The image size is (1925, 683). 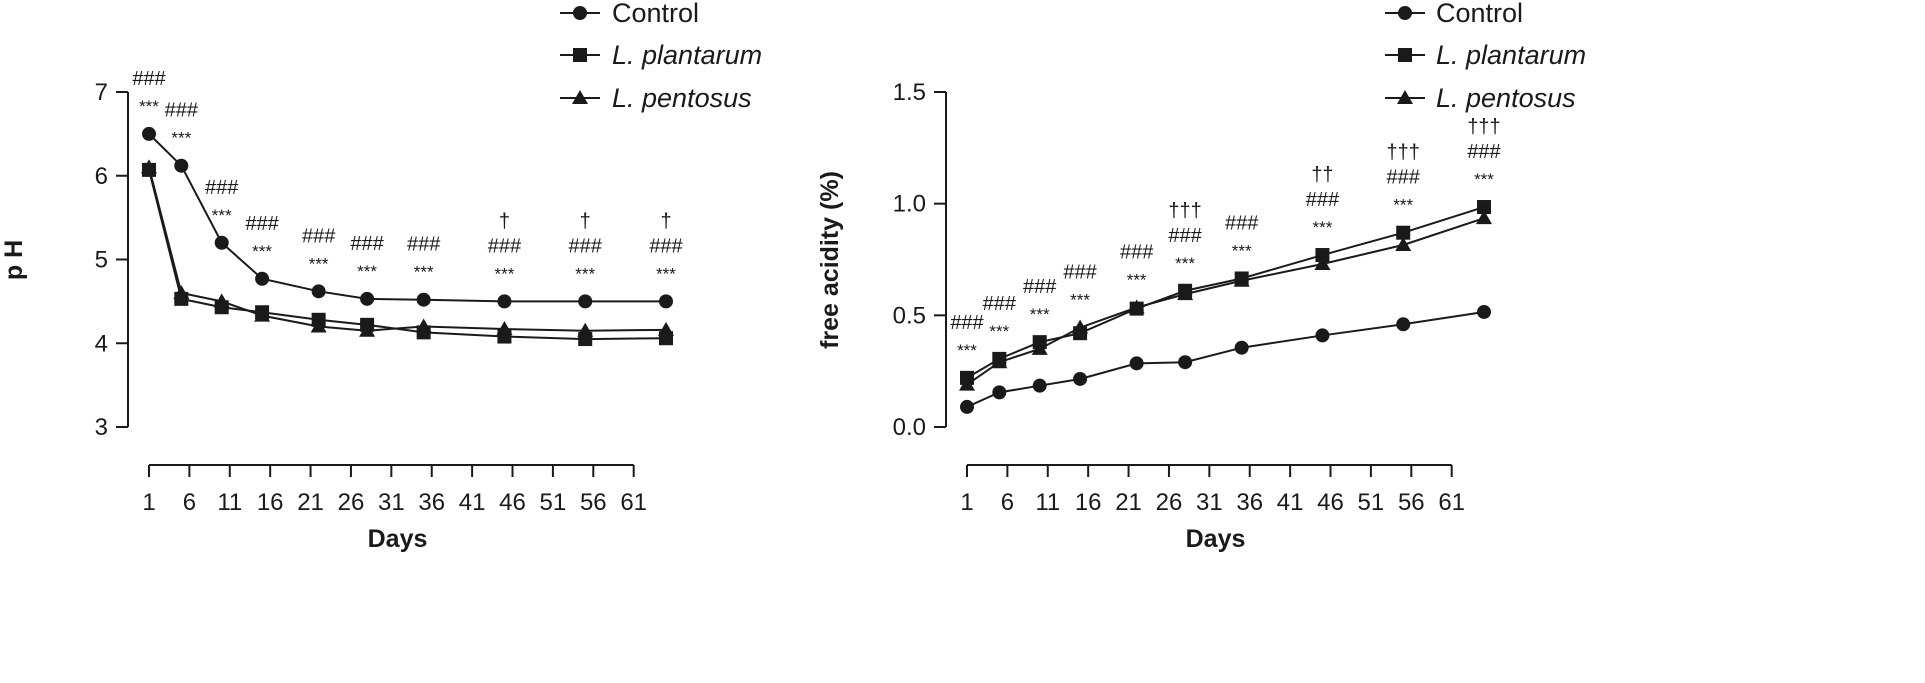 What do you see at coordinates (1322, 175) in the screenshot?
I see `significance-label: ††` at bounding box center [1322, 175].